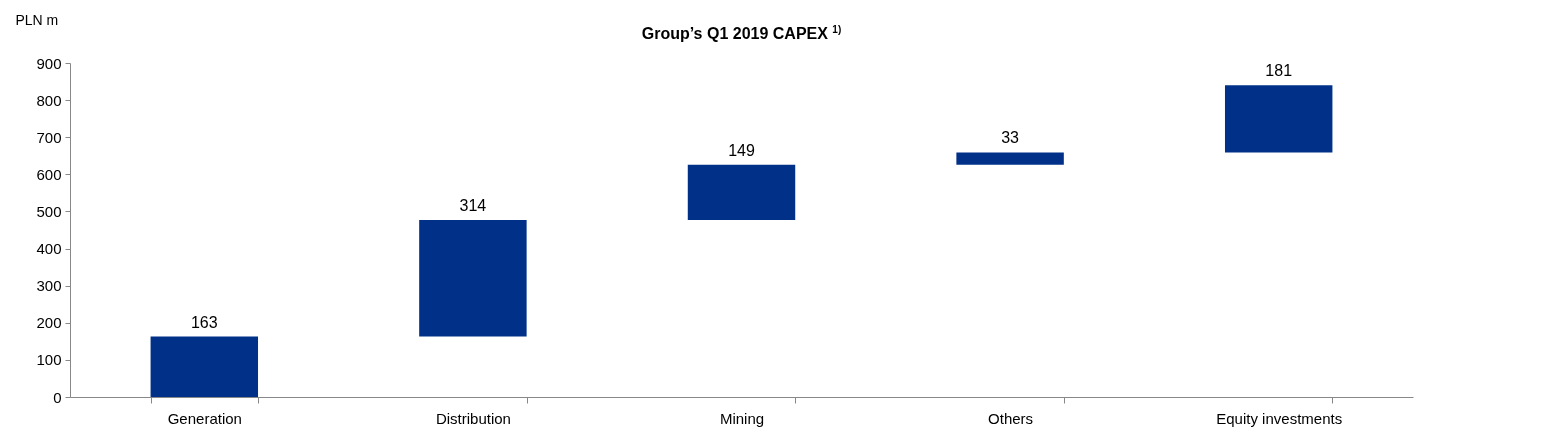 The image size is (1543, 433). Describe the element at coordinates (1279, 418) in the screenshot. I see `x-tick-label: Equity investments` at that location.